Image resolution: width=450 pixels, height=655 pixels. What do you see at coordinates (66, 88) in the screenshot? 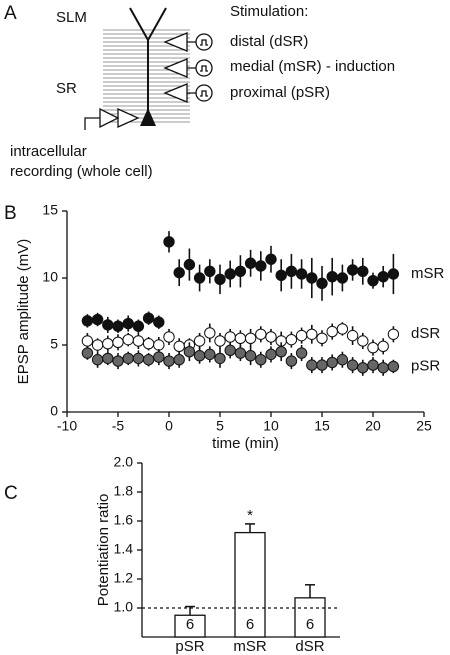
I see `layer-label: SR` at bounding box center [66, 88].